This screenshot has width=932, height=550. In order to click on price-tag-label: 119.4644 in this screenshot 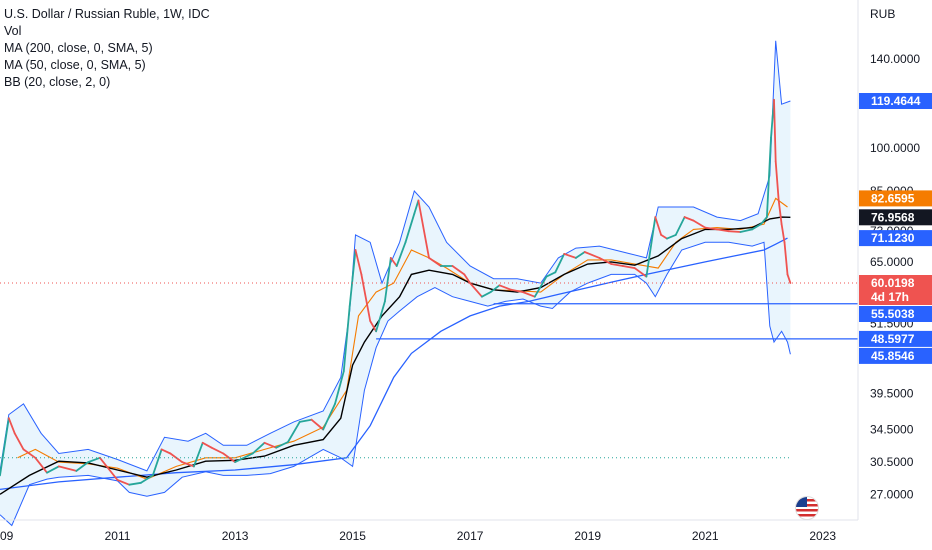, I will do `click(896, 101)`.